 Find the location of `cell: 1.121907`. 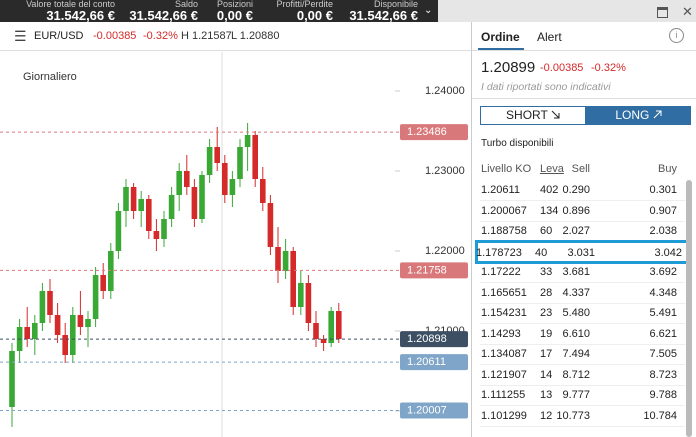

cell: 1.121907 is located at coordinates (504, 374).